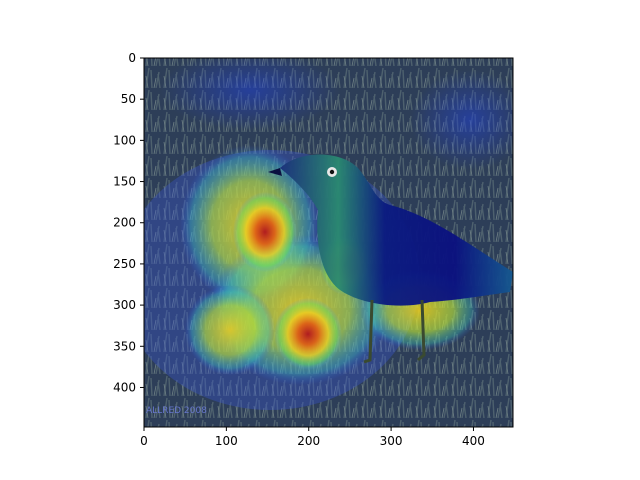 This screenshot has width=640, height=480. I want to click on y-tick-label: 300, so click(124, 305).